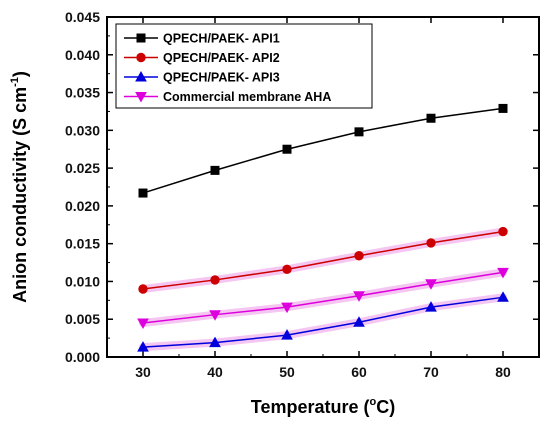 This screenshot has width=550, height=425. Describe the element at coordinates (323, 406) in the screenshot. I see `x-axis-label: Temperature (oC)` at that location.